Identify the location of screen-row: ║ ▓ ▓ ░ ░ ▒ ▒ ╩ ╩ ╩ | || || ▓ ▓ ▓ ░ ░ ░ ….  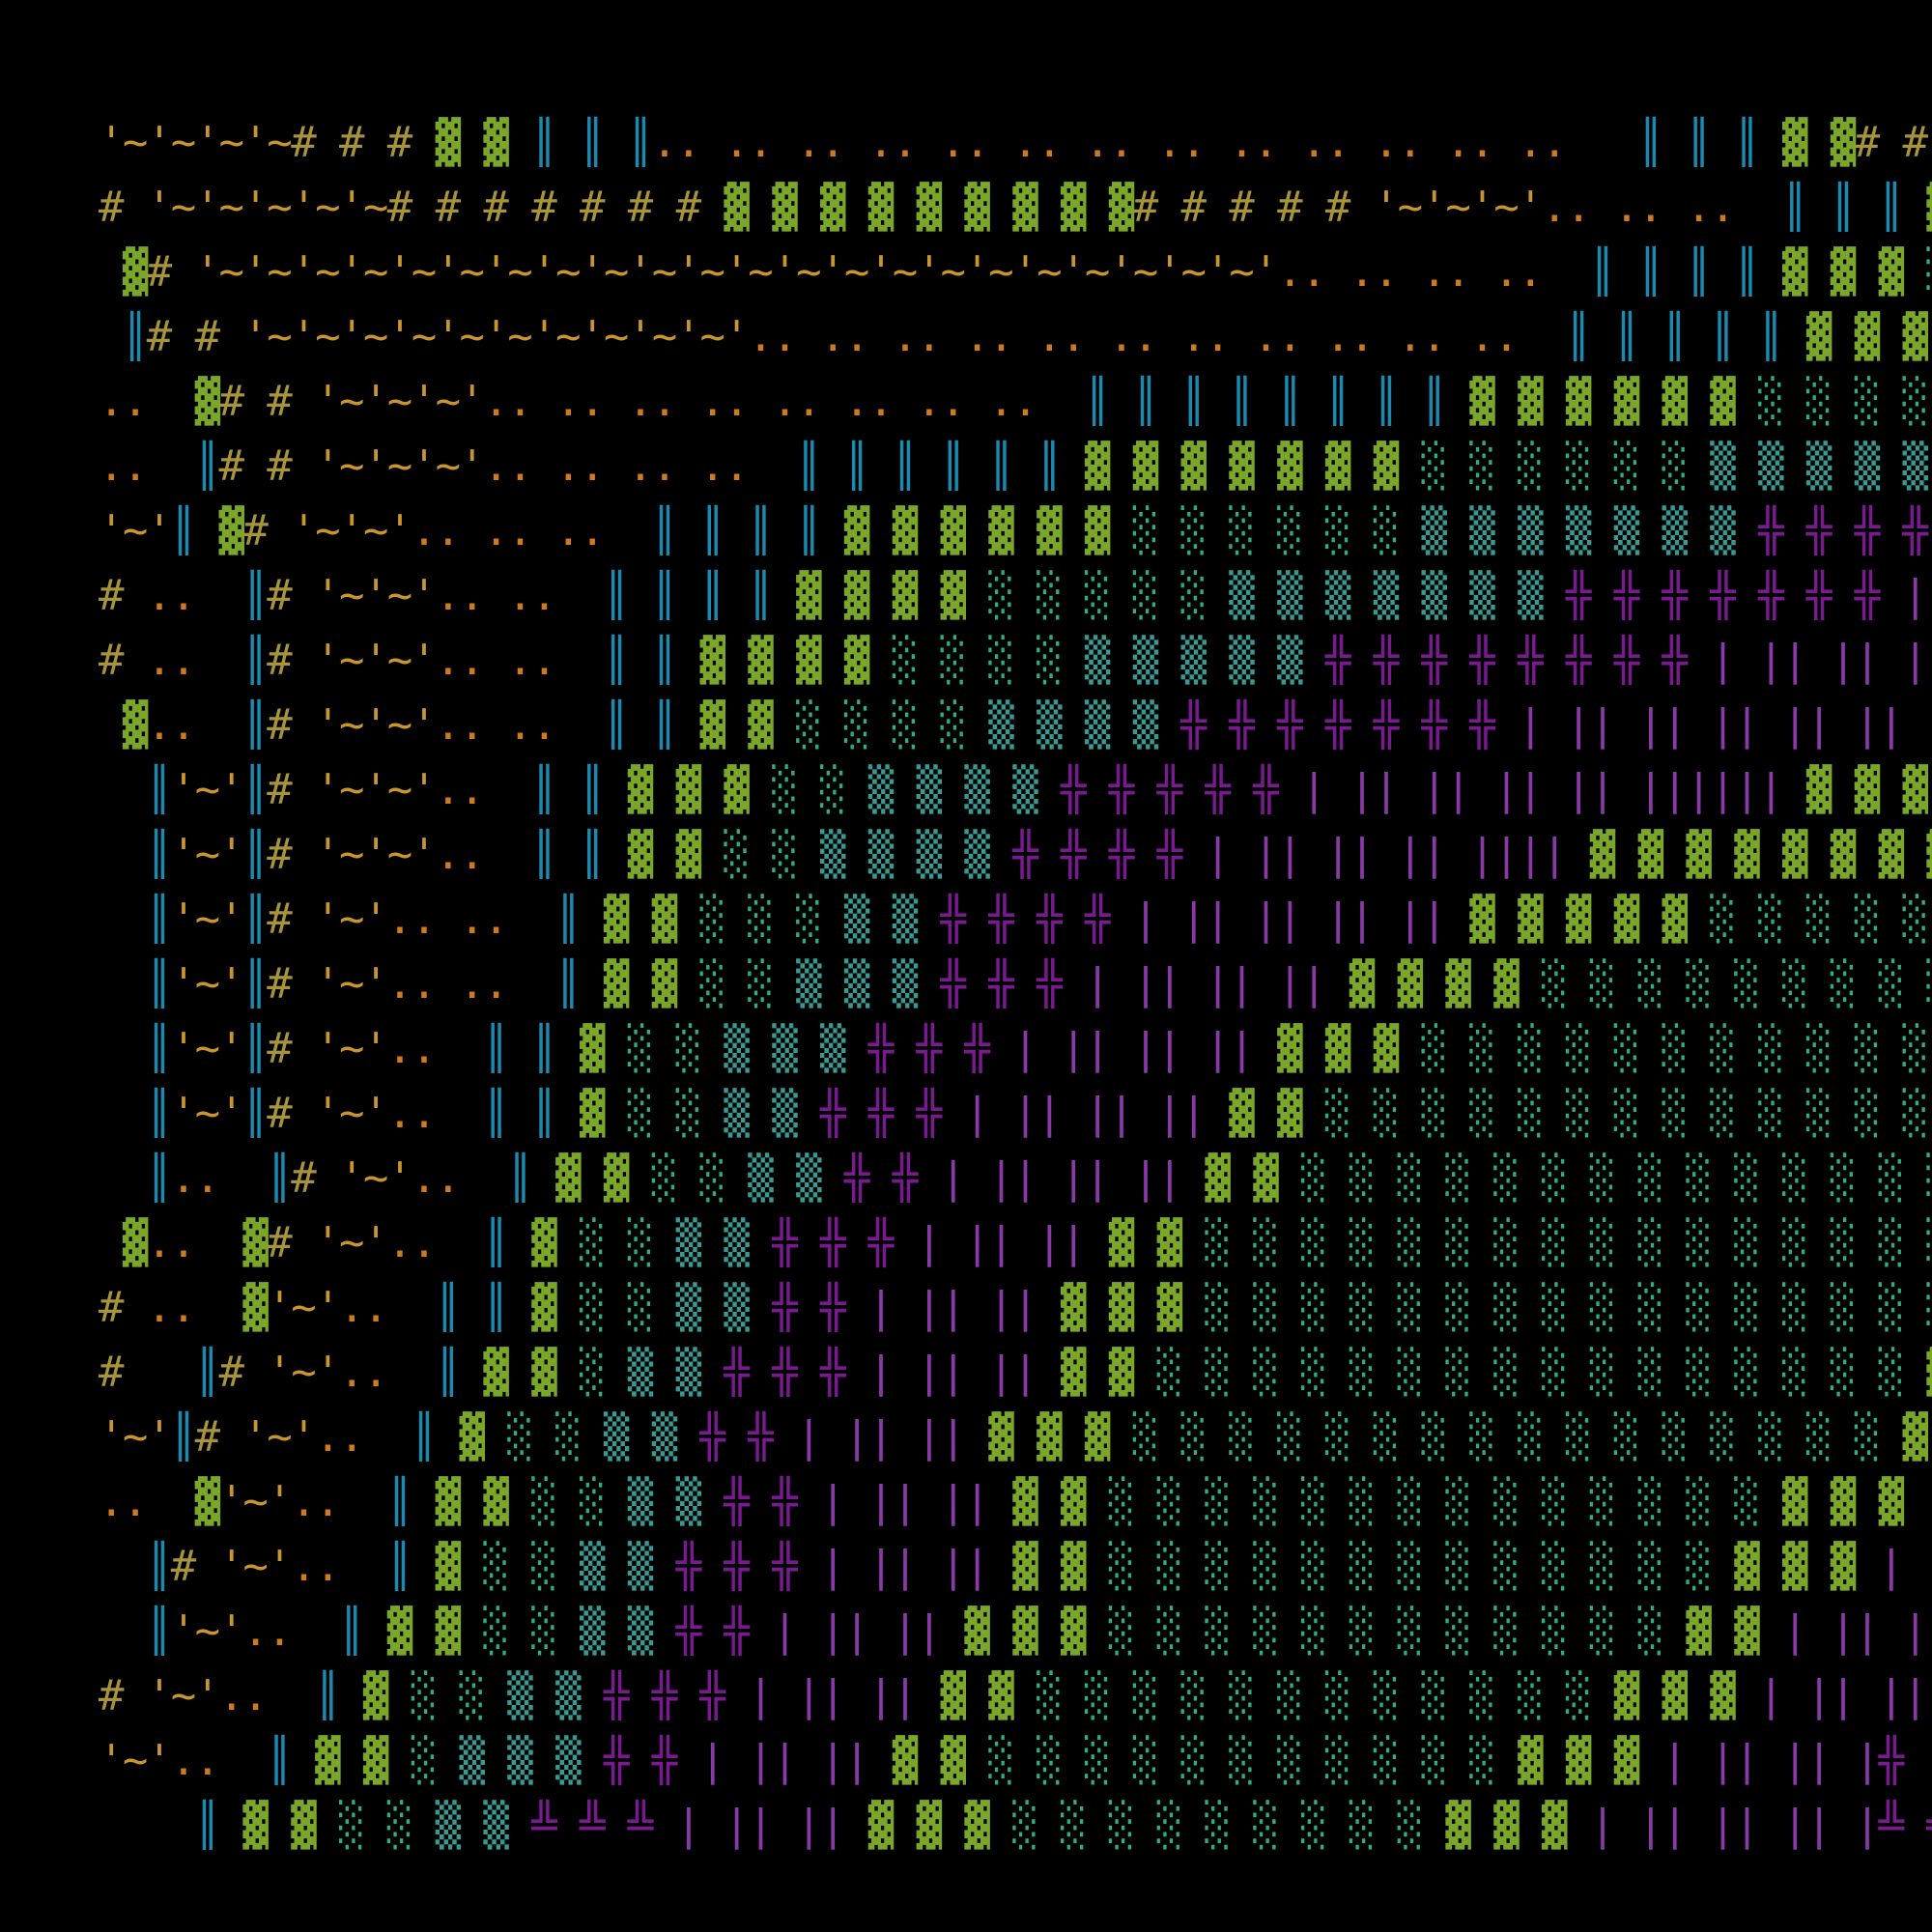
(1015, 1824).